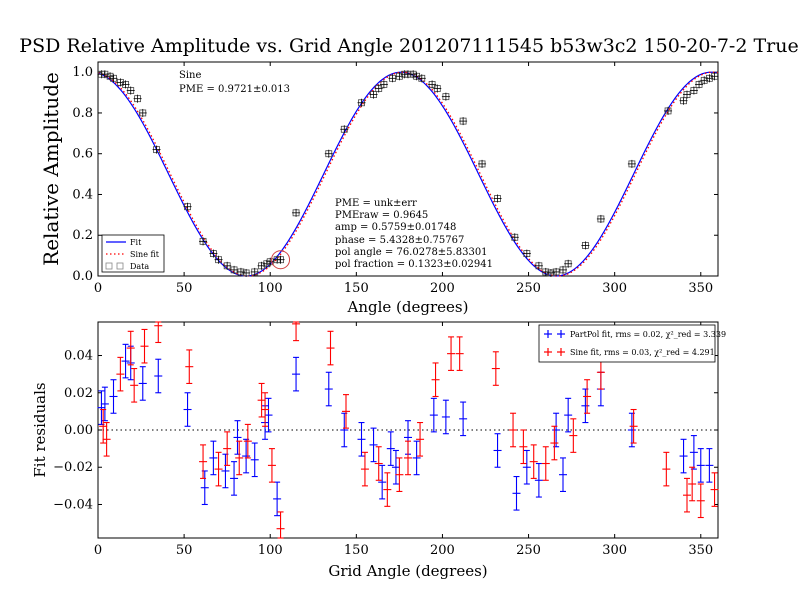 The height and width of the screenshot is (600, 800). Describe the element at coordinates (408, 307) in the screenshot. I see `top-x-axis-label: Angle (degrees)` at that location.